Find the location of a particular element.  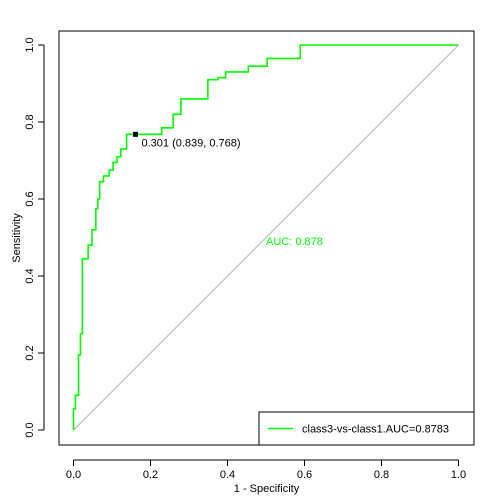

legend: class3-vs-class1.AUC=0.8783 is located at coordinates (366, 428).